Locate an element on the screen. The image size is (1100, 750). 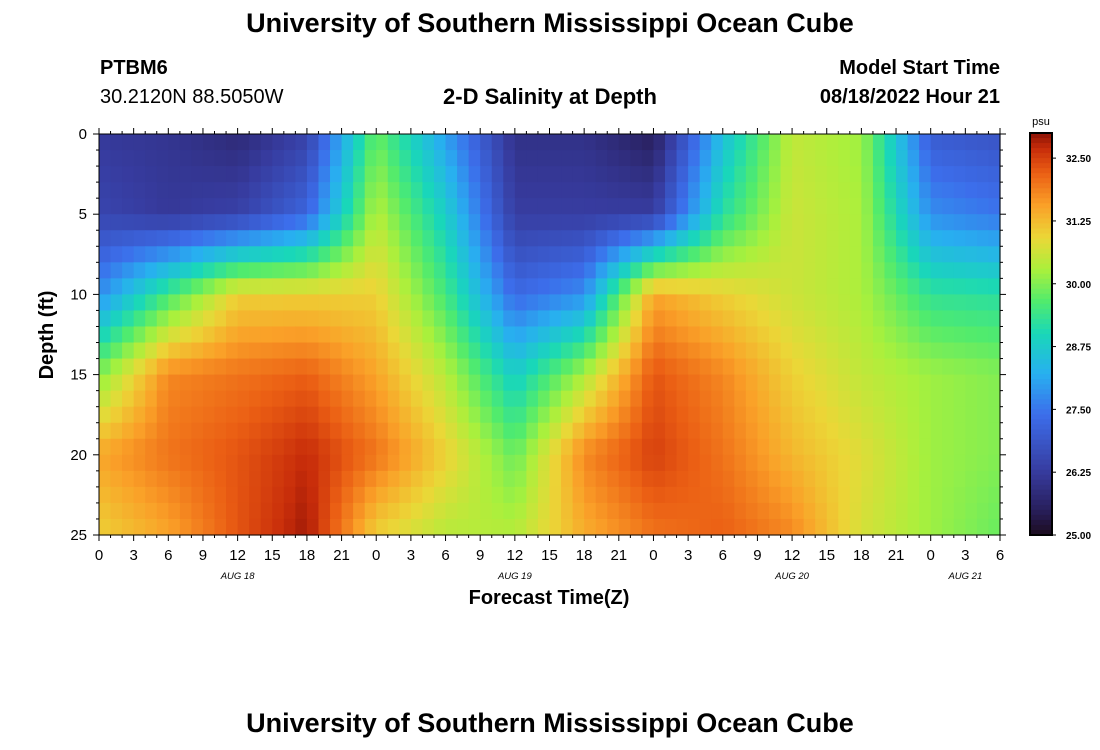
x-tick-label: 12 is located at coordinates (237, 555).